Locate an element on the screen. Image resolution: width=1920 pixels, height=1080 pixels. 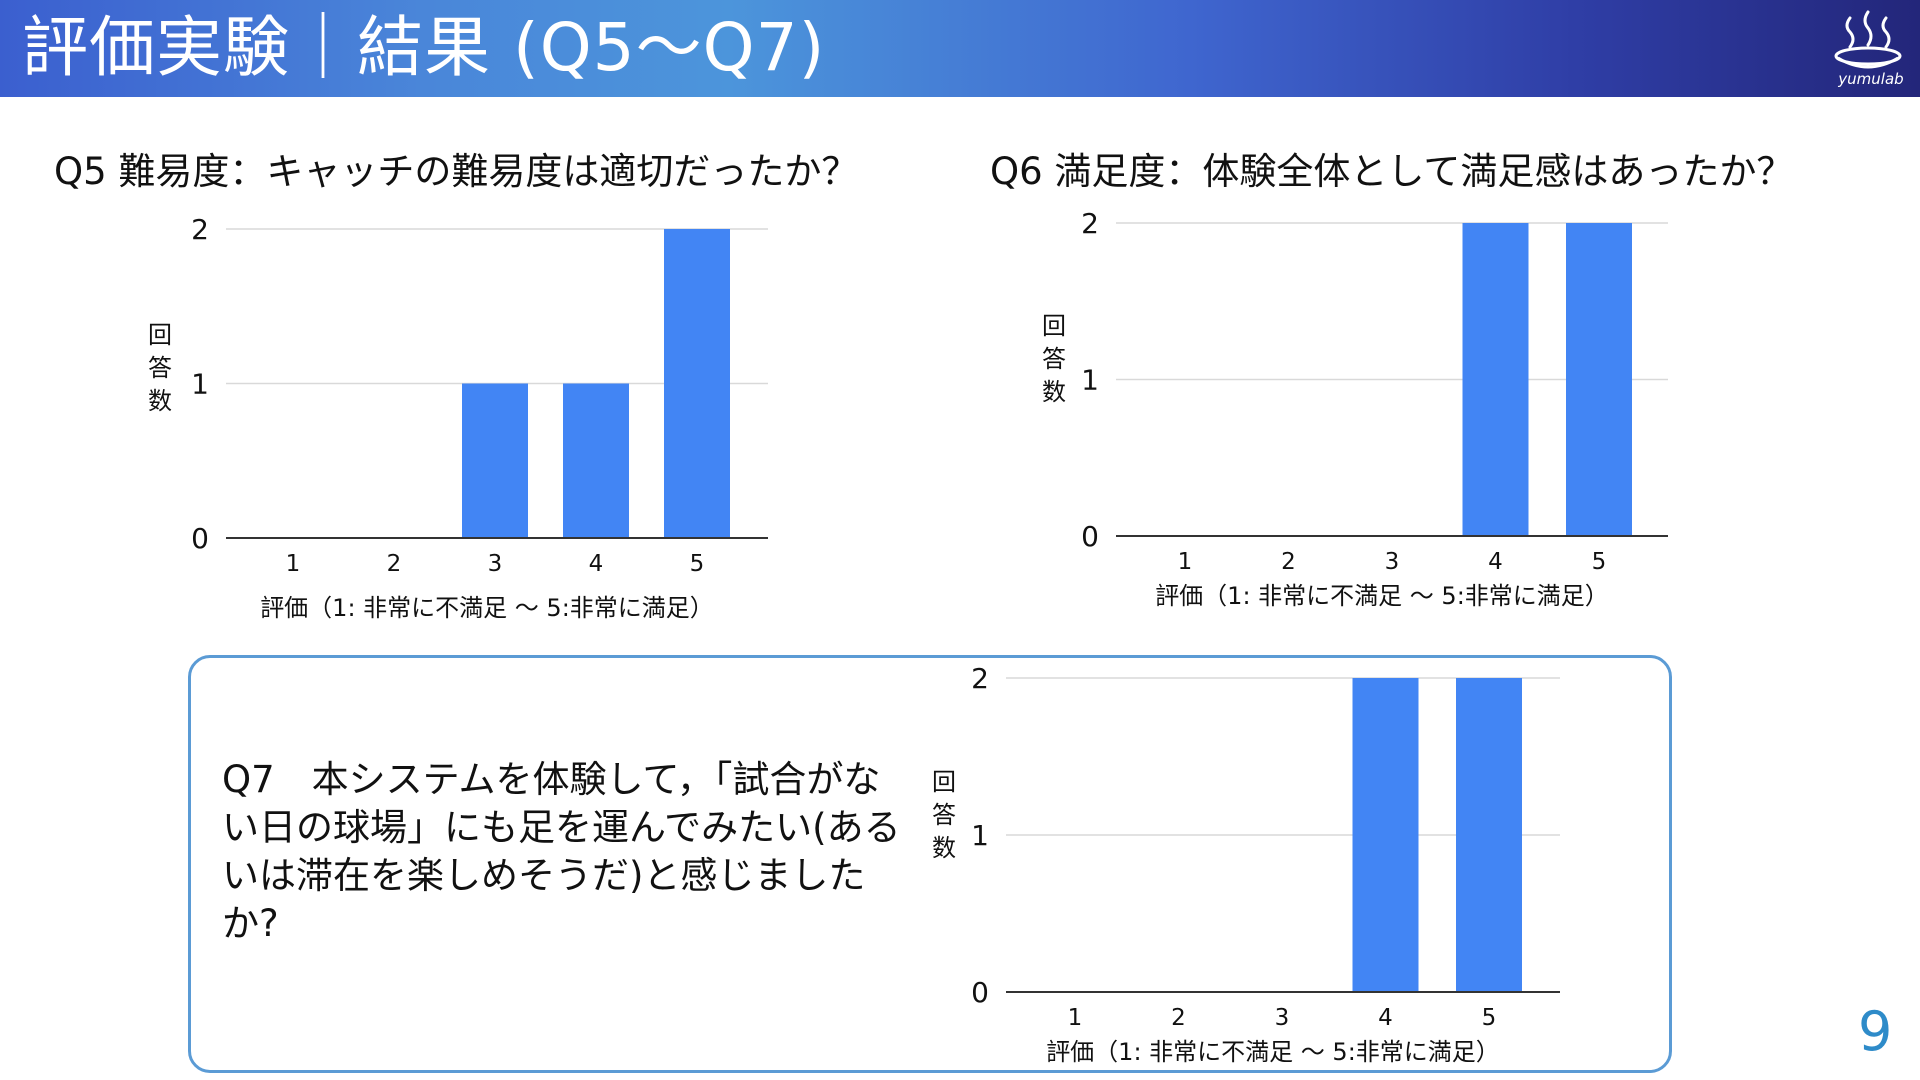
q5-title: Q5 難易度：キャッチの難易度は適切だったか？ is located at coordinates (456, 171).